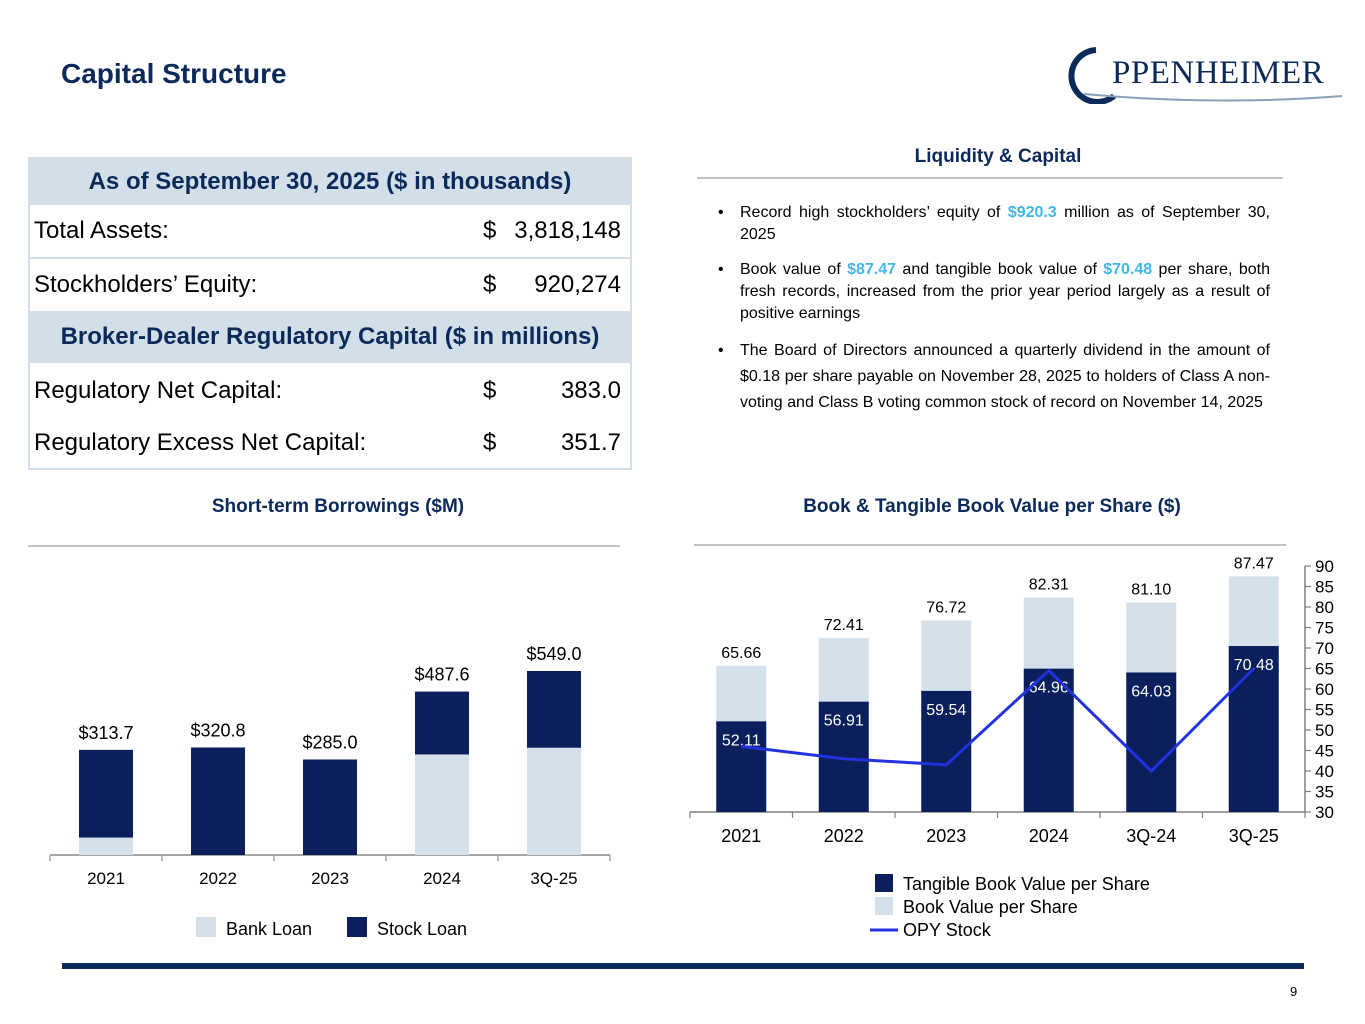  What do you see at coordinates (330, 391) in the screenshot?
I see `table-row: Regulatory Net Capital: $ 383.0` at bounding box center [330, 391].